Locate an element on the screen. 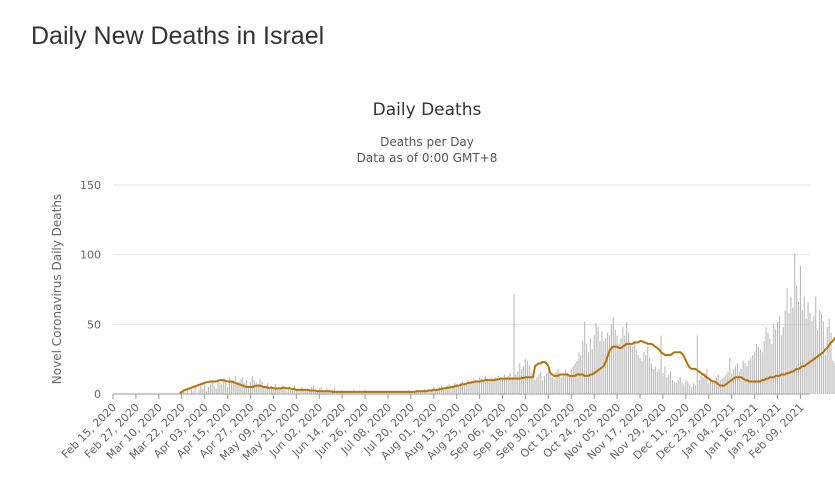  chart-subtitle-line-1: Deaths per Day is located at coordinates (427, 142).